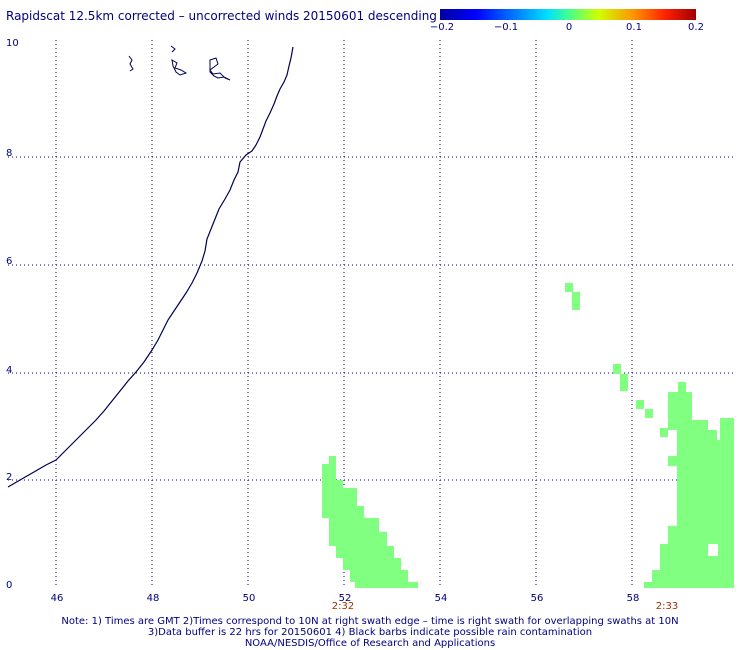 The width and height of the screenshot is (740, 650). Describe the element at coordinates (153, 598) in the screenshot. I see `x-tick-48: 48` at that location.